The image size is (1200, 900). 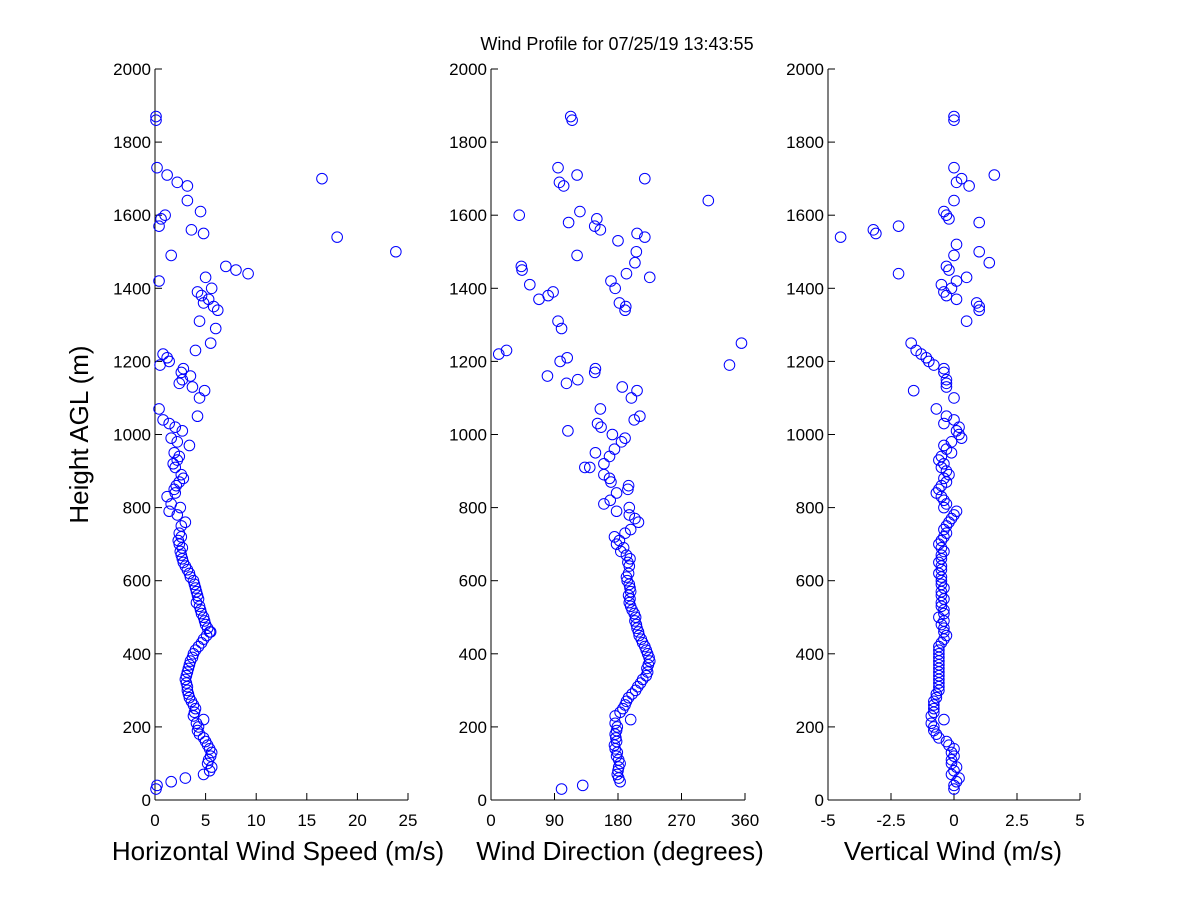 I want to click on x-tick-label: -5, so click(x=827, y=820).